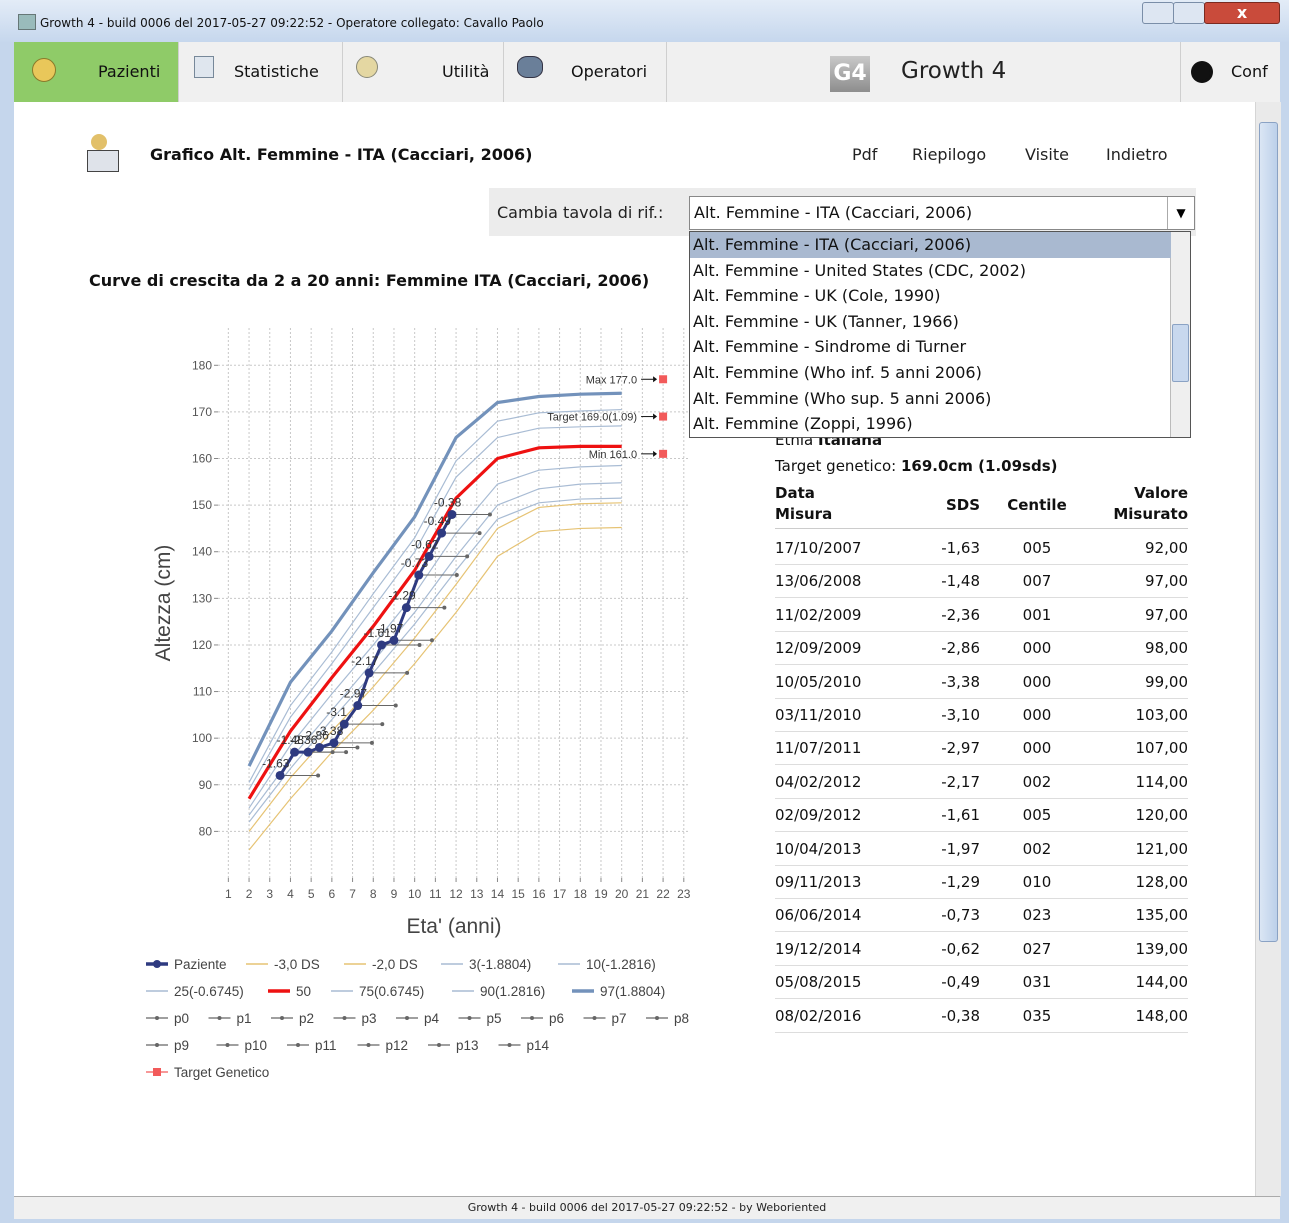  Describe the element at coordinates (949, 154) in the screenshot. I see `link: Riepilogo` at that location.